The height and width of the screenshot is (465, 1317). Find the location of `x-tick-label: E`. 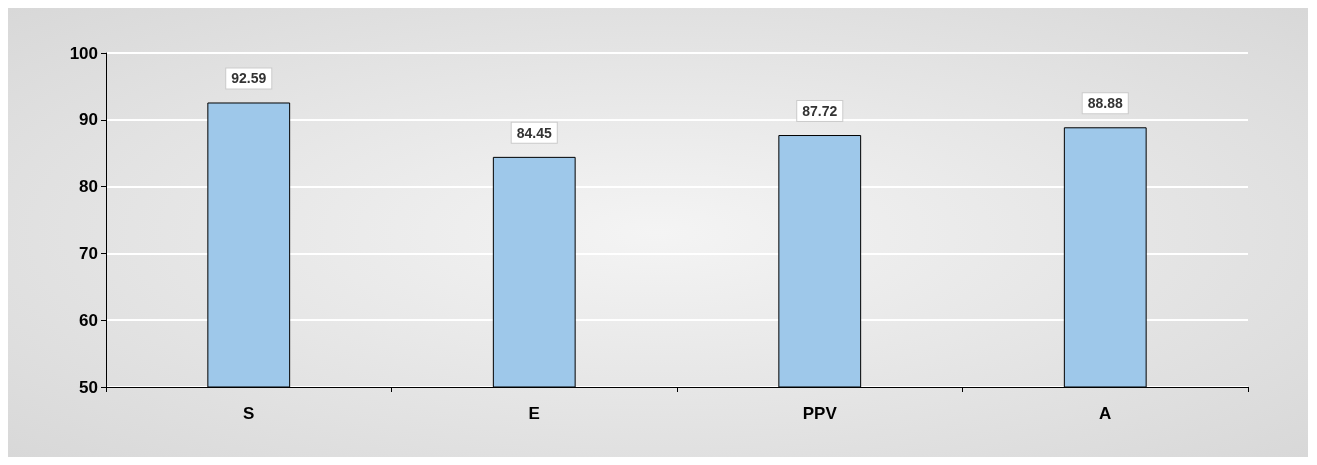

x-tick-label: E is located at coordinates (534, 413).